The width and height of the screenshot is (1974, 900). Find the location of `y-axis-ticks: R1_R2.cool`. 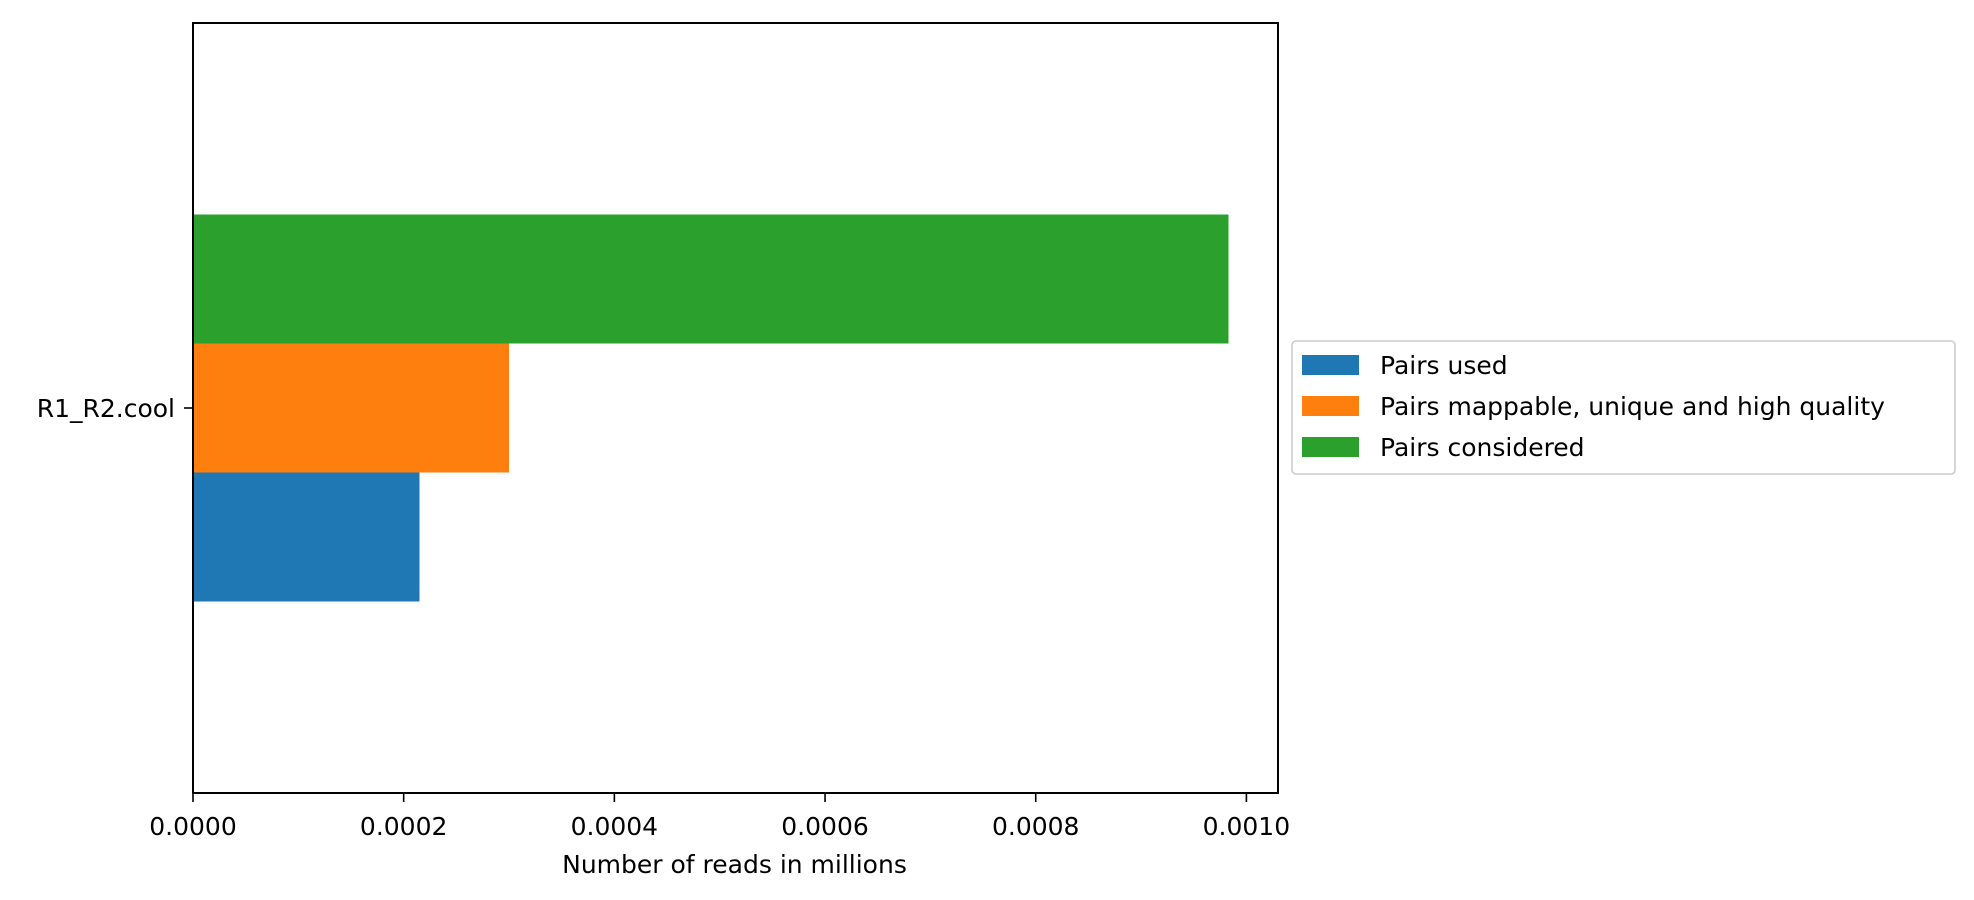

y-axis-ticks: R1_R2.cool is located at coordinates (115, 408).